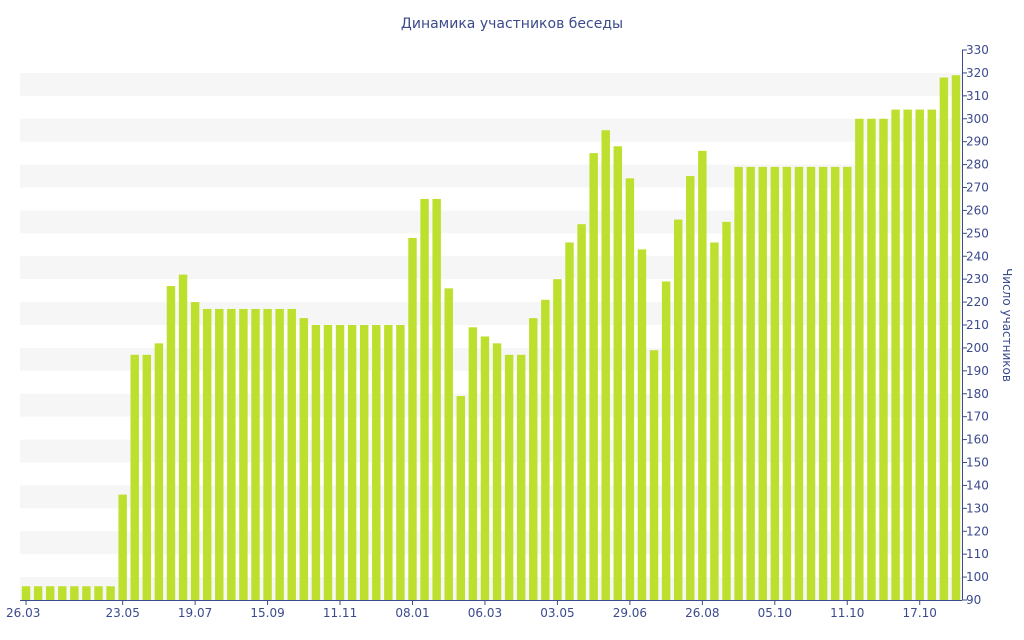 Image resolution: width=1024 pixels, height=640 pixels. I want to click on x-tick-label: 17.10, so click(920, 613).